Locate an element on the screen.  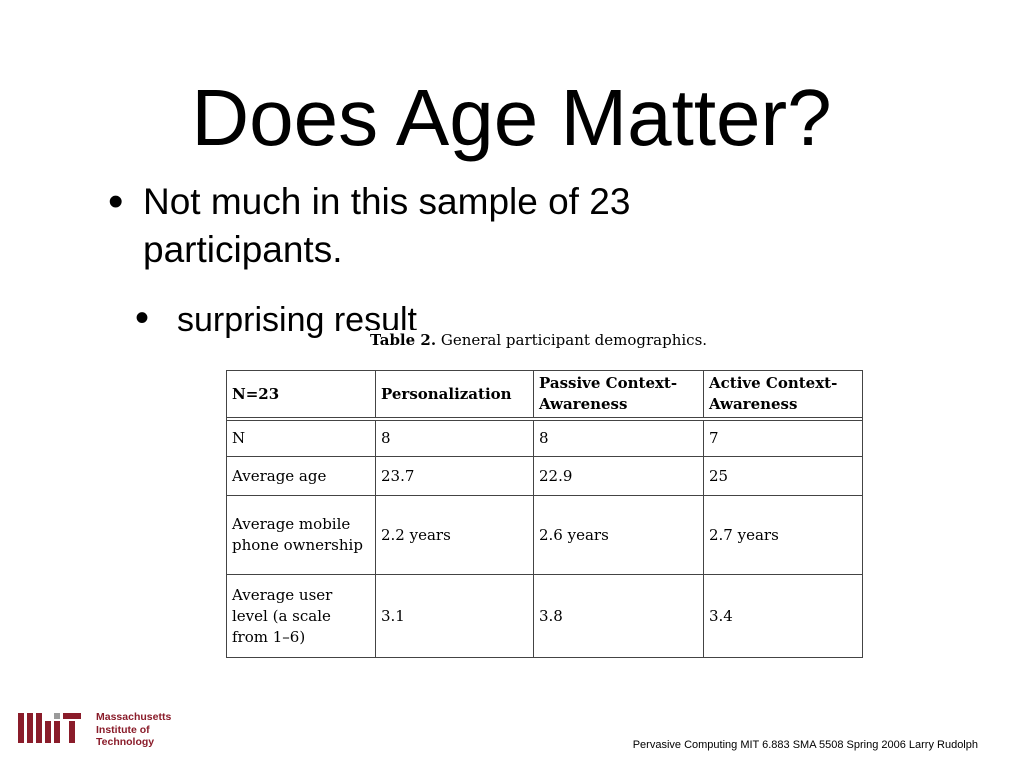
slide-title: Does Age Matter? is located at coordinates (511, 117).